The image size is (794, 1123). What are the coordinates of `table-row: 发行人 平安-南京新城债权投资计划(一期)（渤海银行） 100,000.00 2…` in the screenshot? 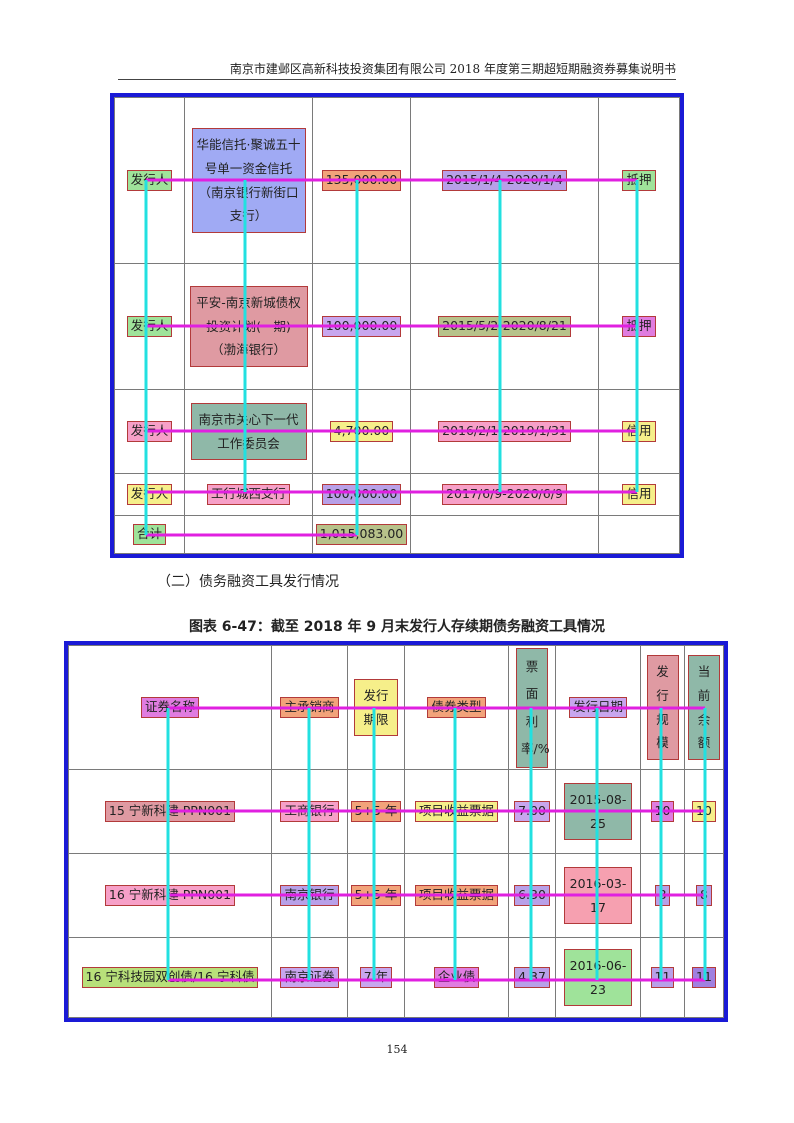 It's located at (397, 326).